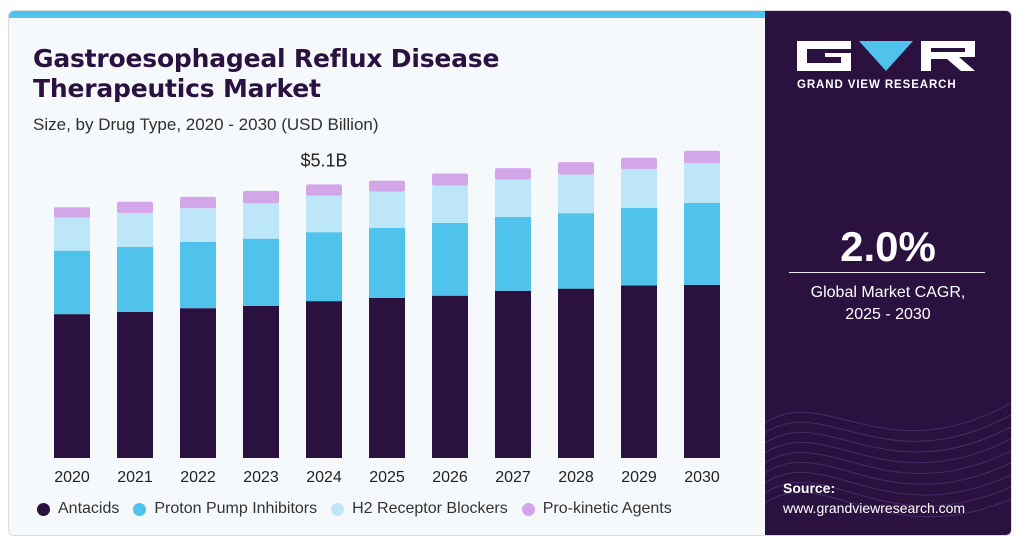  Describe the element at coordinates (338, 509) in the screenshot. I see `legend-swatch-h2` at that location.